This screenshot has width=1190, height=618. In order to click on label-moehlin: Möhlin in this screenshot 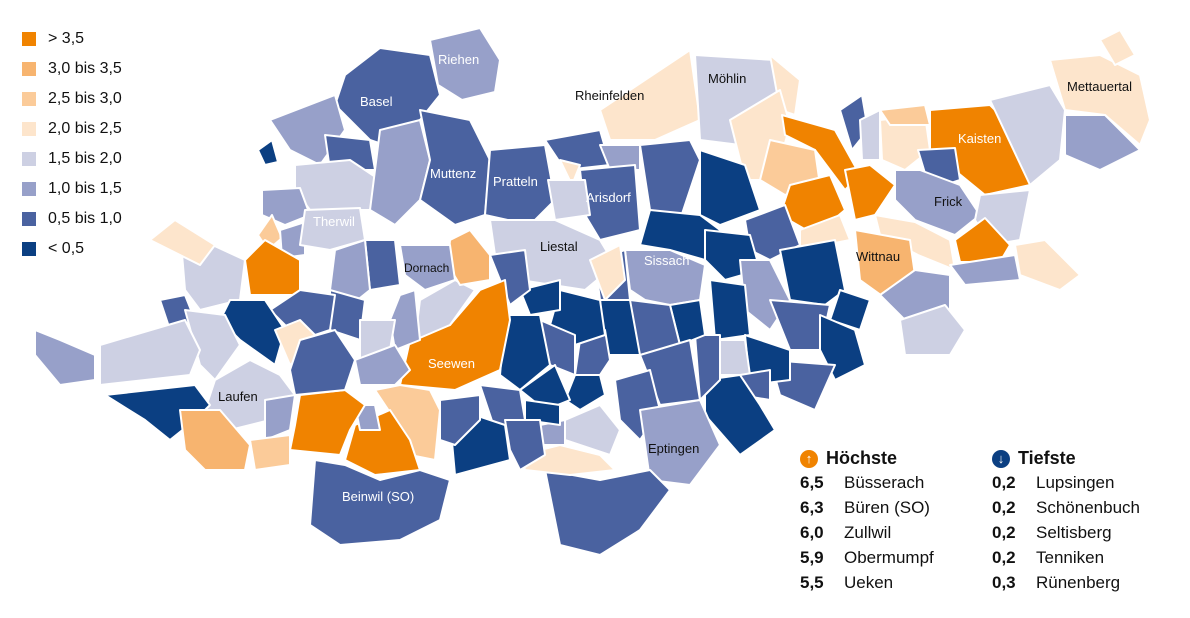, I will do `click(727, 78)`.